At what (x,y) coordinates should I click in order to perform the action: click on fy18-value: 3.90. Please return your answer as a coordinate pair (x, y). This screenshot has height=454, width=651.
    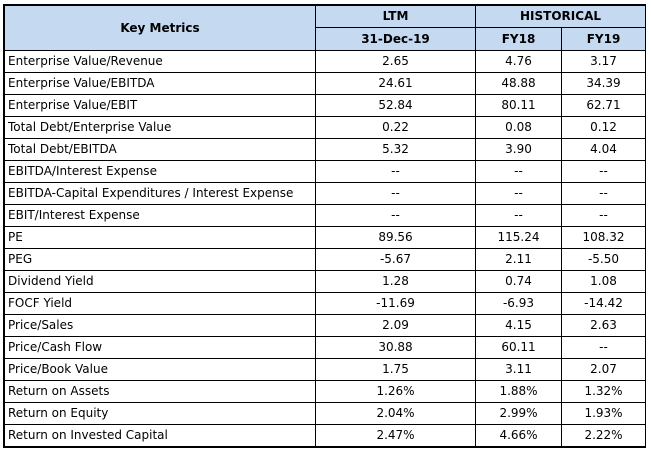
    Looking at the image, I should click on (518, 149).